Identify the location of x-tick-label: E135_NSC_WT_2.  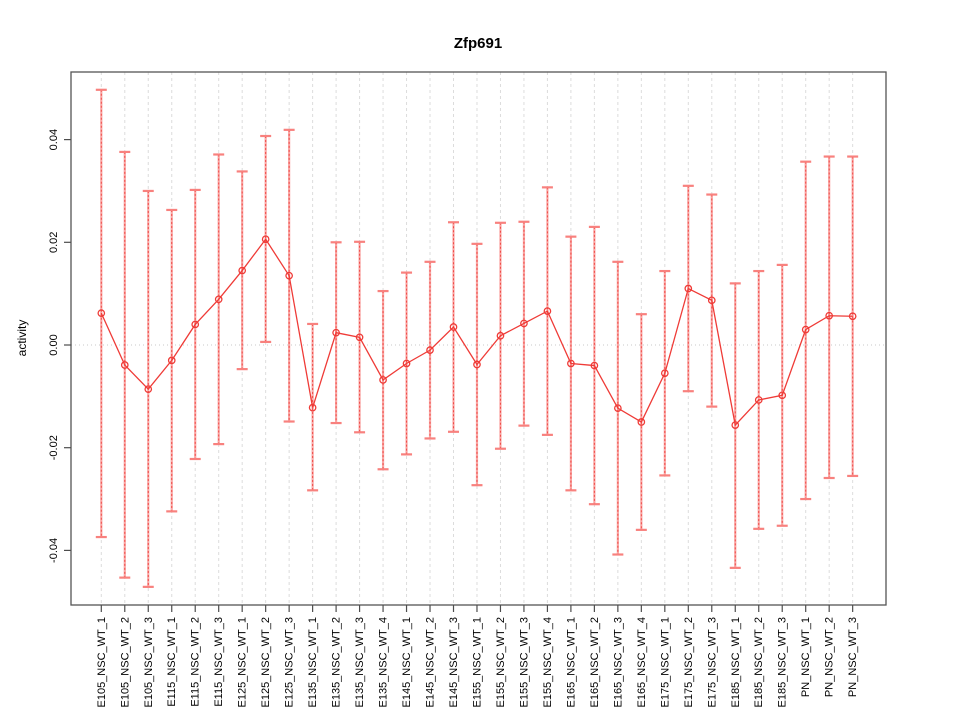
(337, 662).